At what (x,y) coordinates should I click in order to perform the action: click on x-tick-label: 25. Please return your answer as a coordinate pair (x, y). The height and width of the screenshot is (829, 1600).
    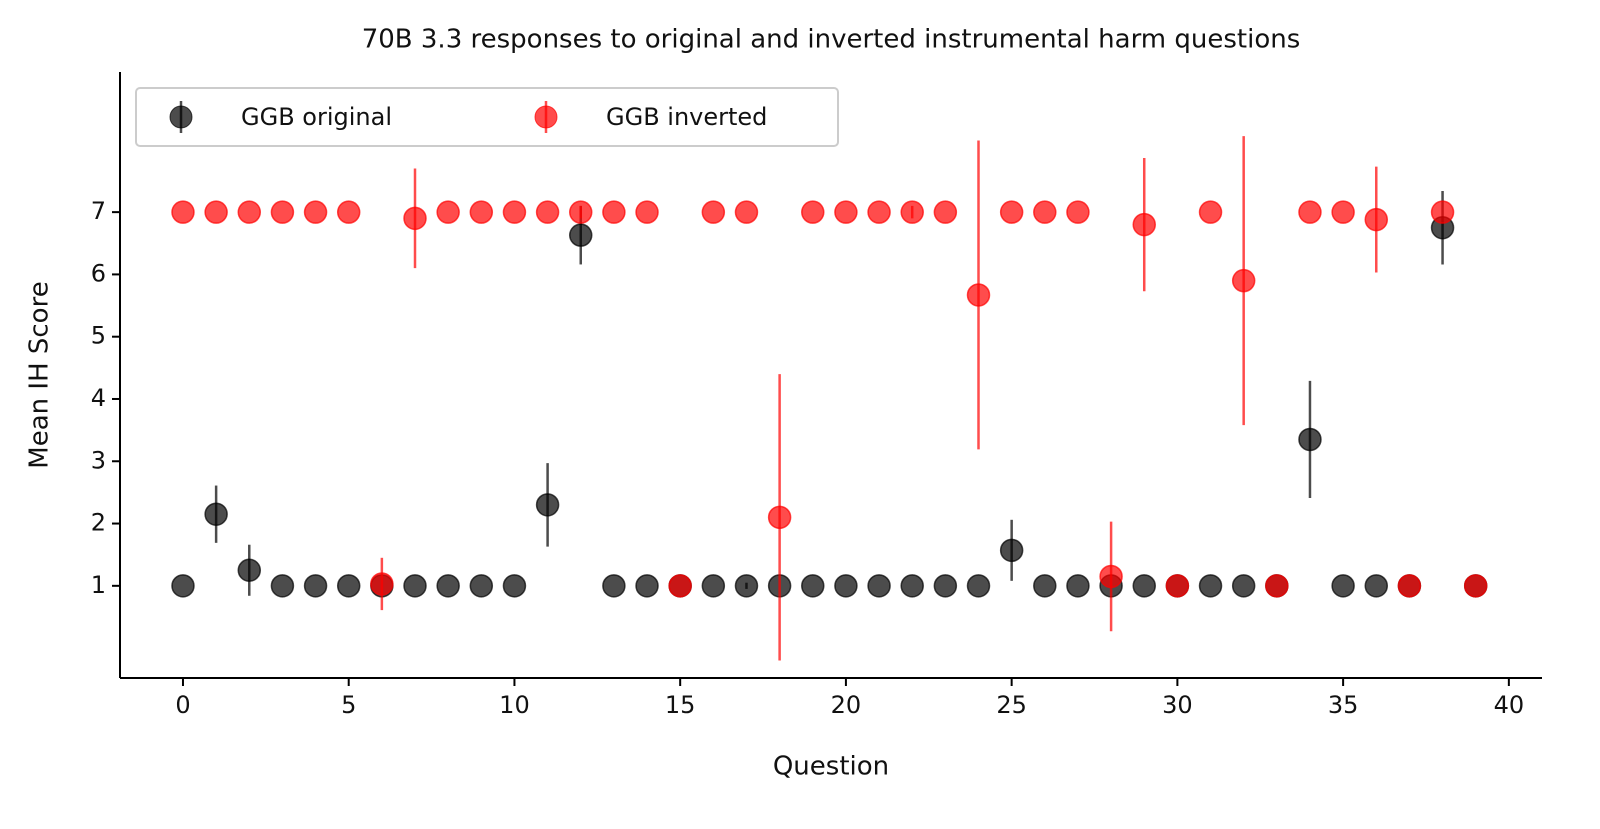
    Looking at the image, I should click on (1011, 705).